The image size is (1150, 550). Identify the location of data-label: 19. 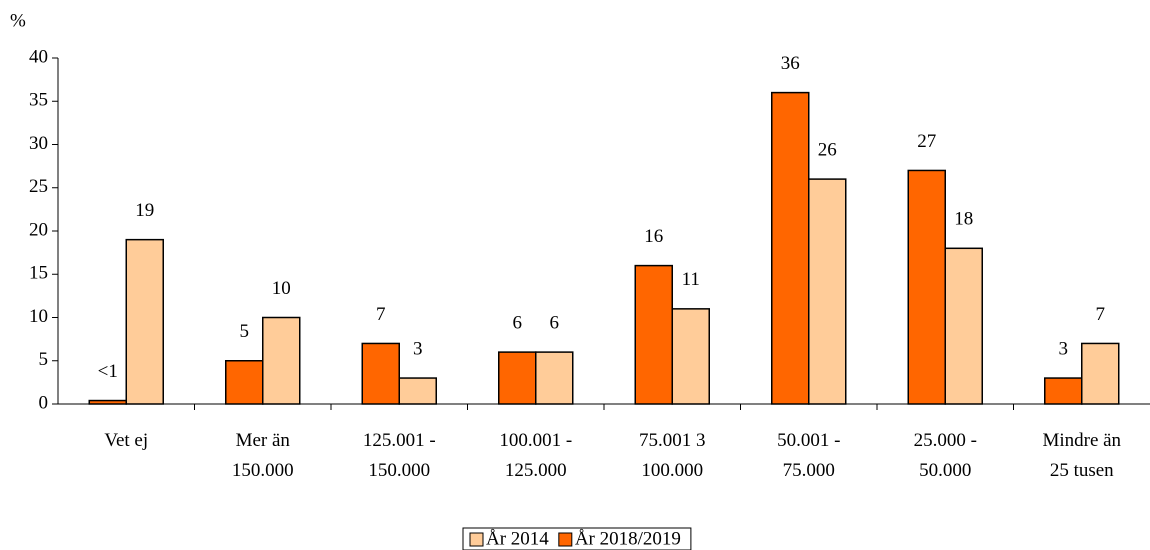
(144, 210).